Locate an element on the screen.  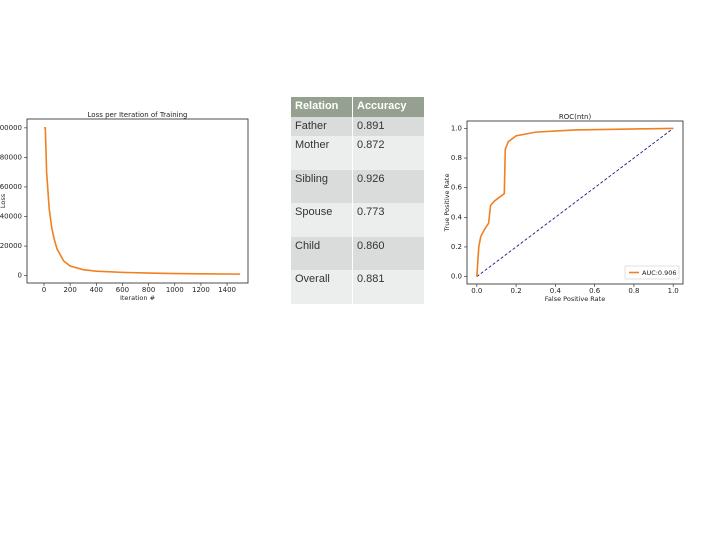
reference-line is located at coordinates (575, 202).